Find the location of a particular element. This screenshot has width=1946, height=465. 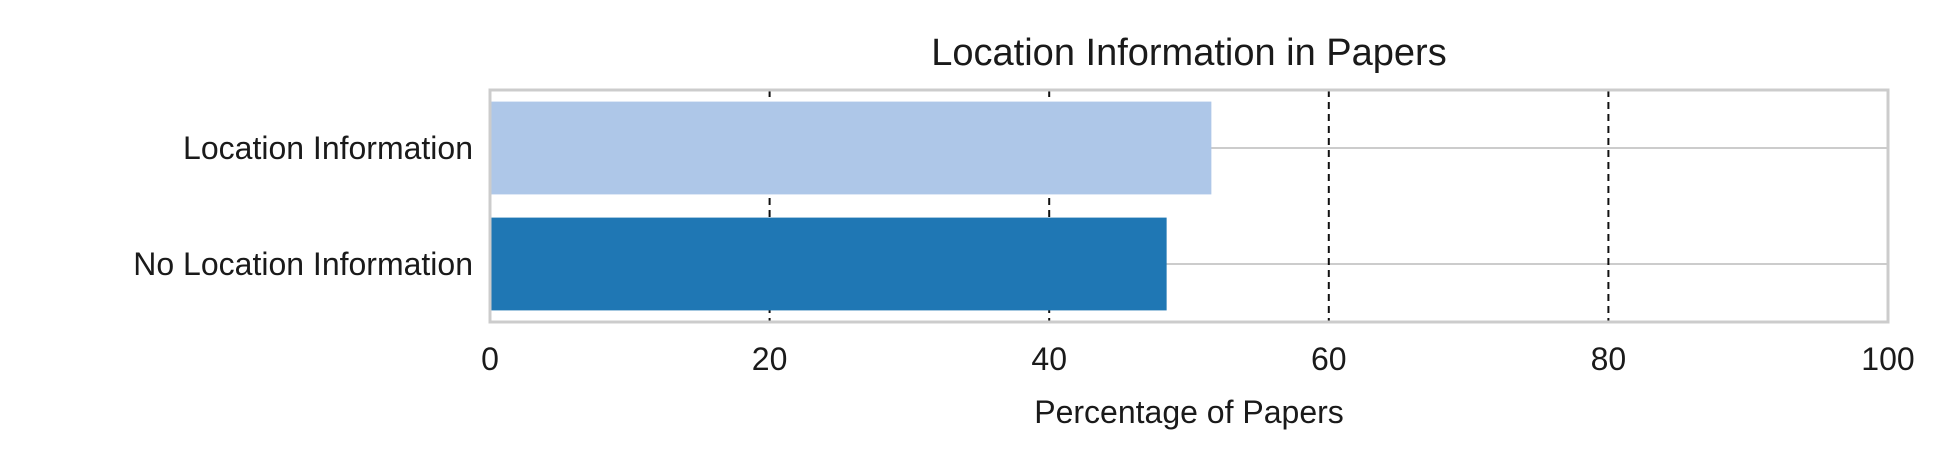

x-tick-label: 60 is located at coordinates (1329, 359).